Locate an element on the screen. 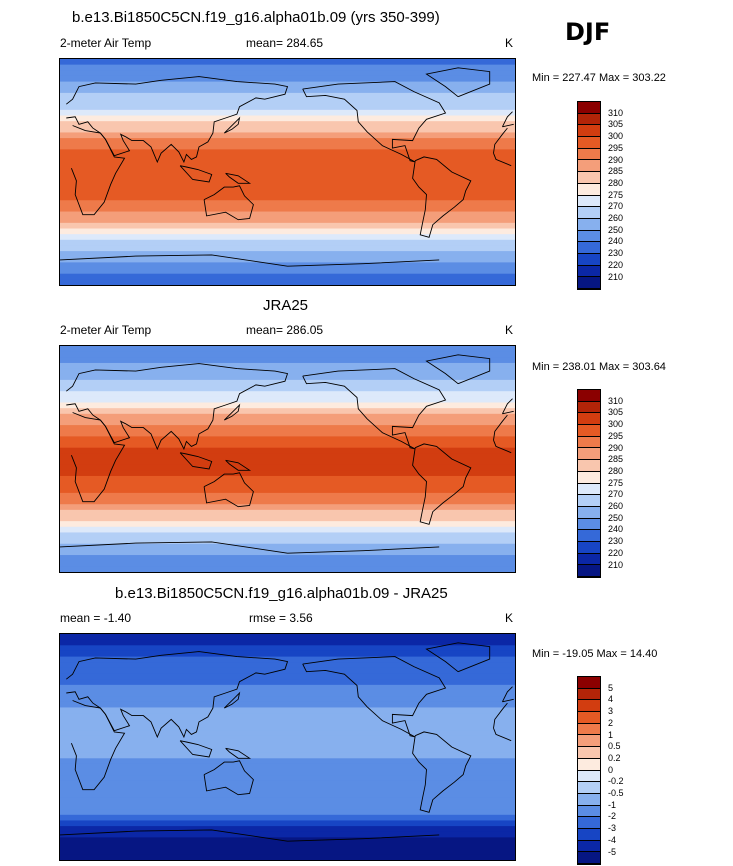  panel-1-variable: 2-meter Air Temp is located at coordinates (106, 43).